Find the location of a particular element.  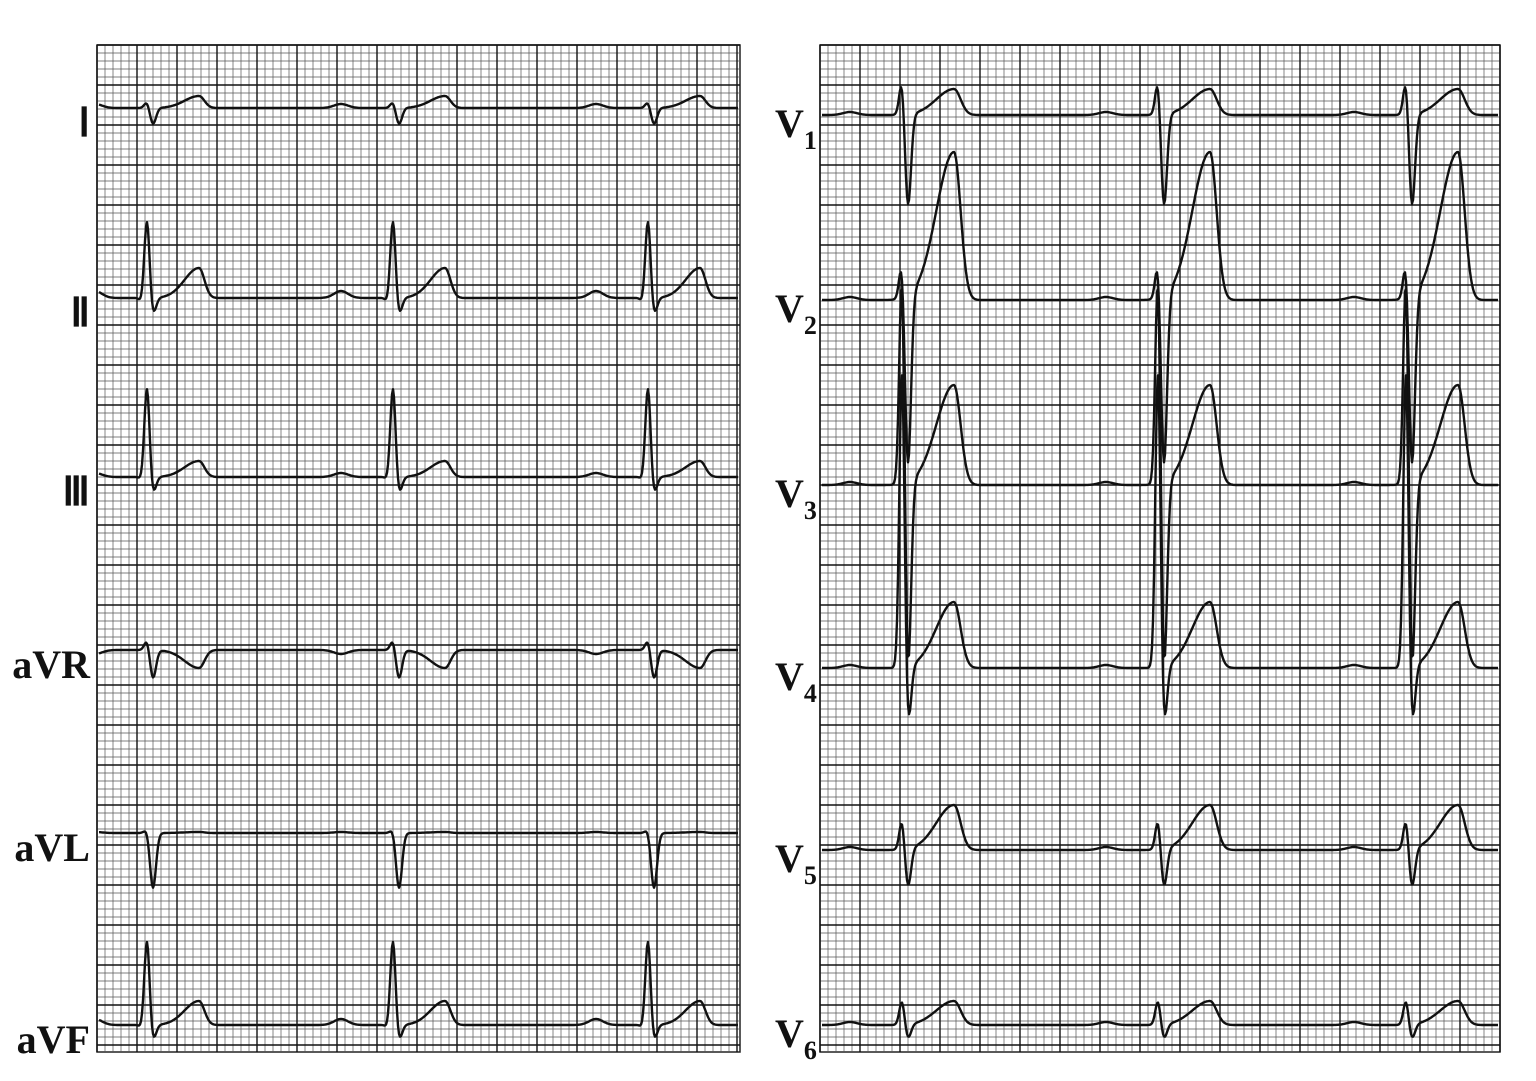

lead-subscript: 1 is located at coordinates (810, 140).